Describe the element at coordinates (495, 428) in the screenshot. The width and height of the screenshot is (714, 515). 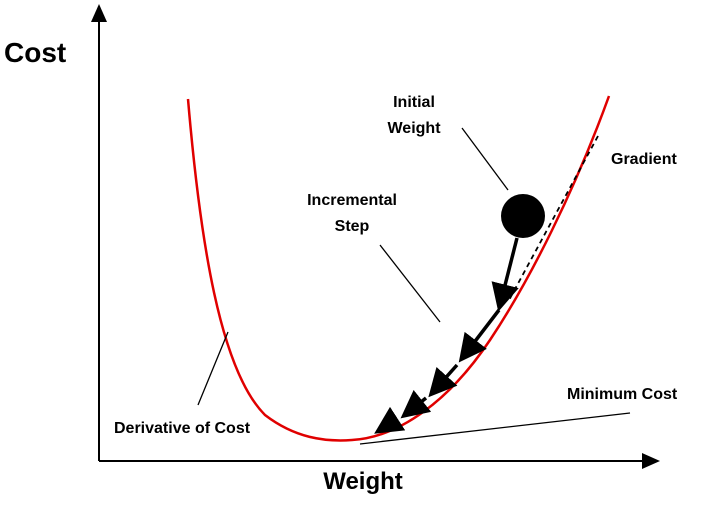
I see `minimum-cost-leader` at that location.